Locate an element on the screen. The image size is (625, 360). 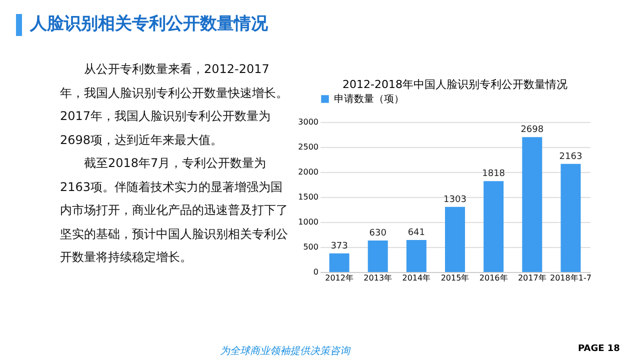
x-tick-label: 2018年1-7 is located at coordinates (571, 278).